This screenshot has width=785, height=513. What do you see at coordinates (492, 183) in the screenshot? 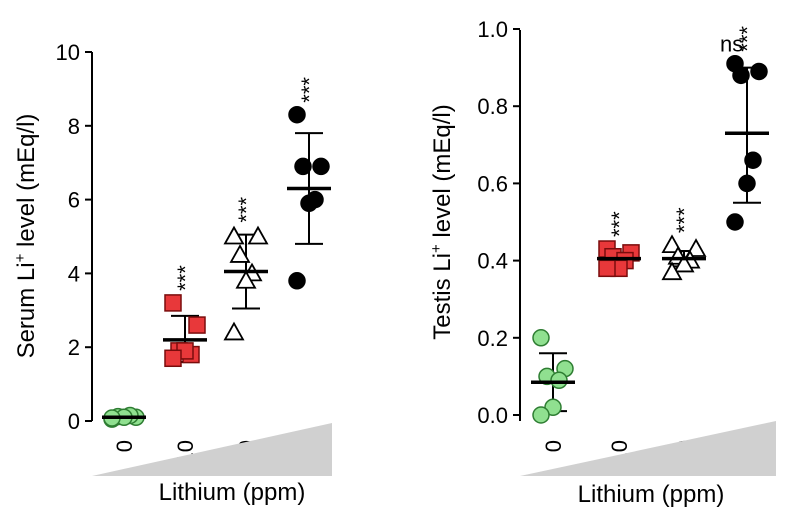
I see `y-tick-label: 0.6` at bounding box center [492, 183].